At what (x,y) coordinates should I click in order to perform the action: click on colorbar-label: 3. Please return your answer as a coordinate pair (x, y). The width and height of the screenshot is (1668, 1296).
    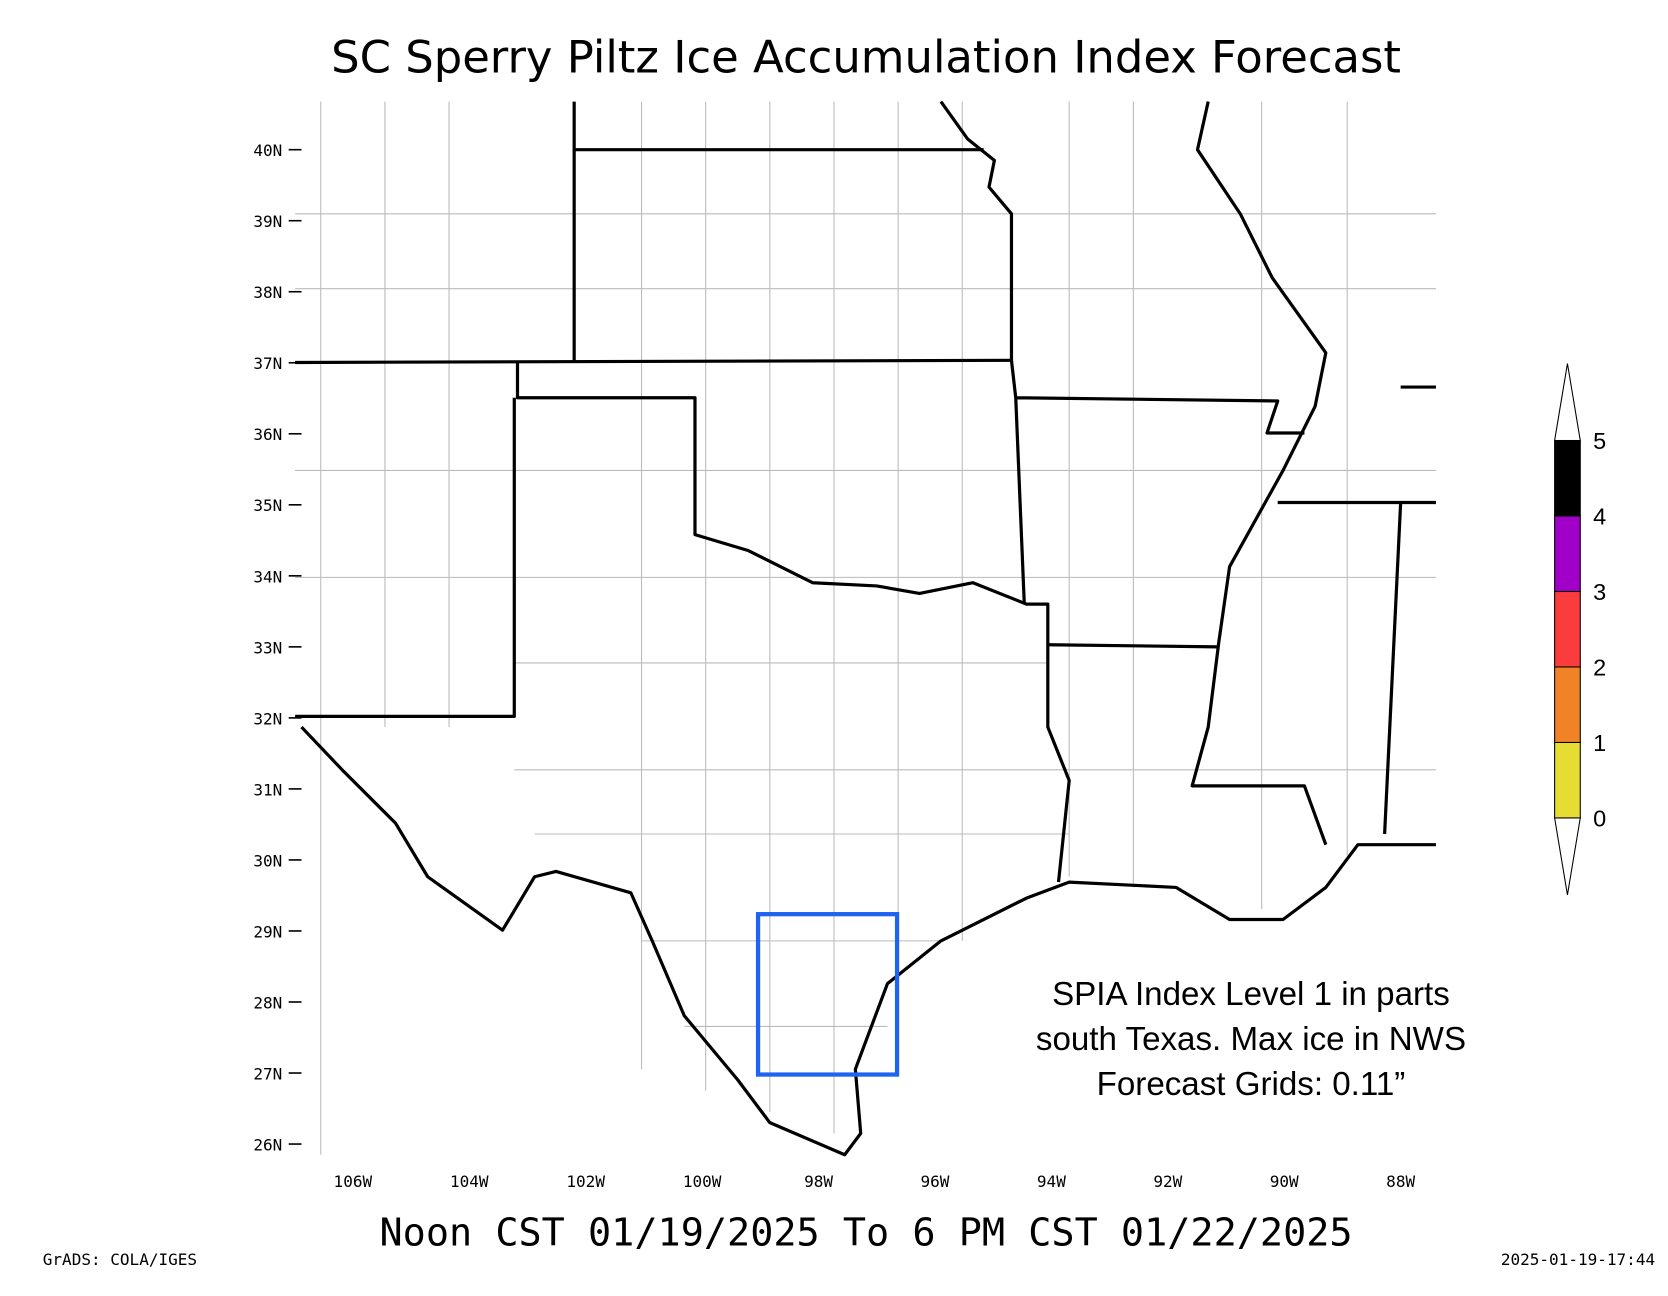
    Looking at the image, I should click on (1599, 592).